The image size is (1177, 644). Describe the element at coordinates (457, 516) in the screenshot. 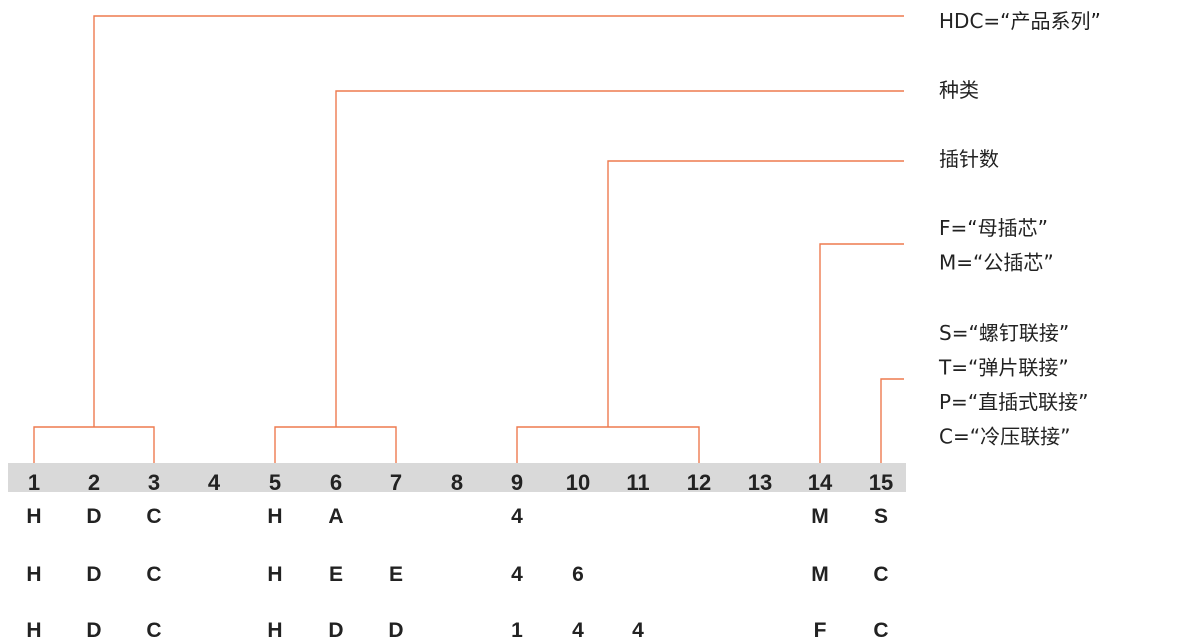

I see `example-row-1: H D C H A 4 M S` at that location.